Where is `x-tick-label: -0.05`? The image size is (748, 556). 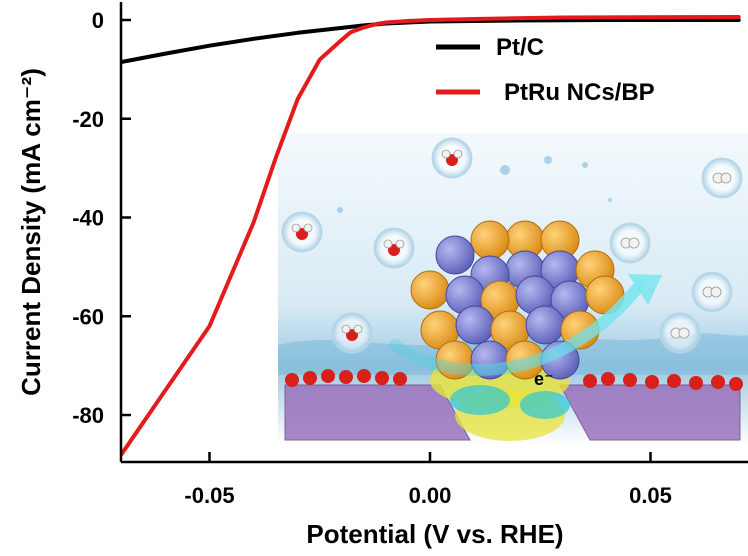
x-tick-label: -0.05 is located at coordinates (209, 495).